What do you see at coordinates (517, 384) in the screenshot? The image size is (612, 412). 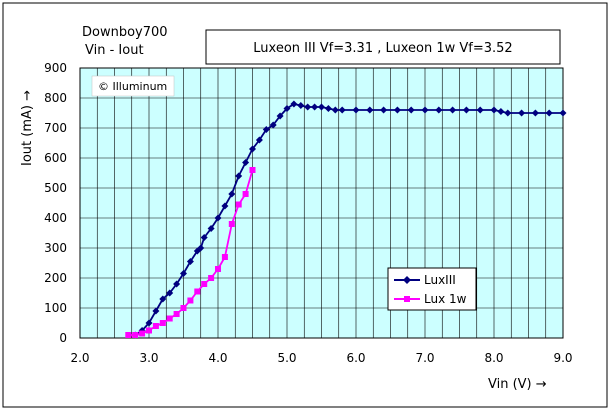 I see `x-axis-label: Vin (V) →` at bounding box center [517, 384].